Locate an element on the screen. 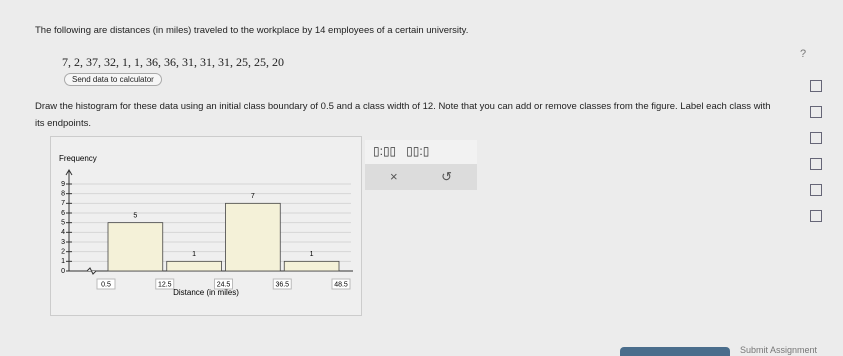 This screenshot has width=843, height=356. y-tick-label: 4 is located at coordinates (63, 232).